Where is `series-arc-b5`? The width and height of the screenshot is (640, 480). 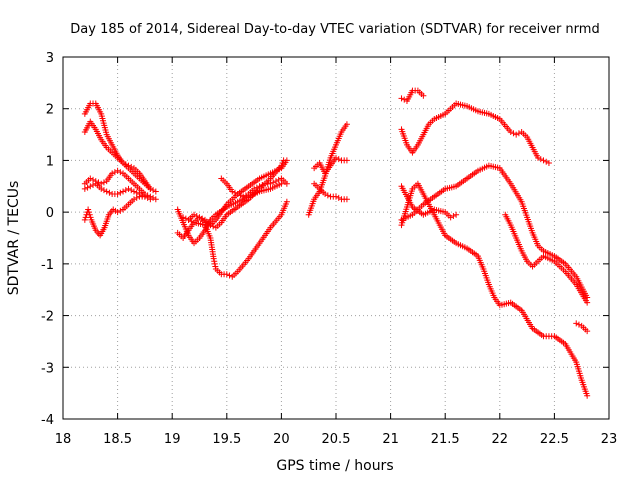
series-arc-b5 is located at coordinates (254, 187).